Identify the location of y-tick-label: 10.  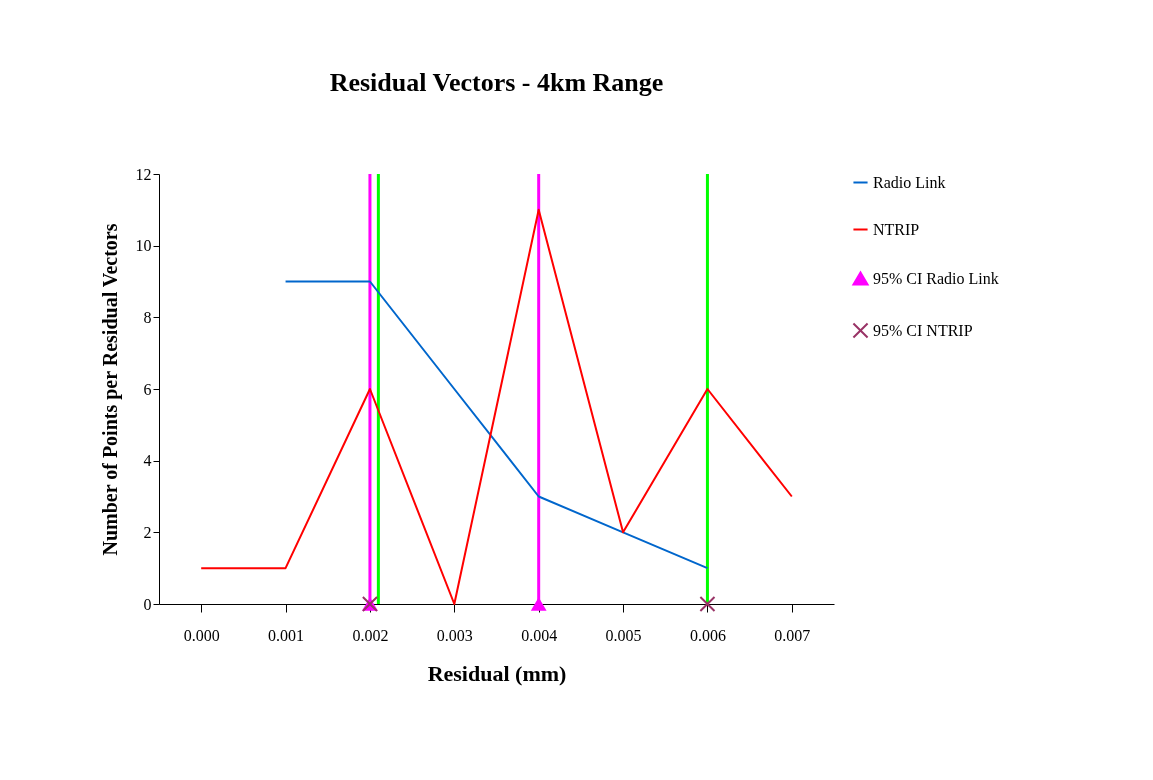
(143, 246).